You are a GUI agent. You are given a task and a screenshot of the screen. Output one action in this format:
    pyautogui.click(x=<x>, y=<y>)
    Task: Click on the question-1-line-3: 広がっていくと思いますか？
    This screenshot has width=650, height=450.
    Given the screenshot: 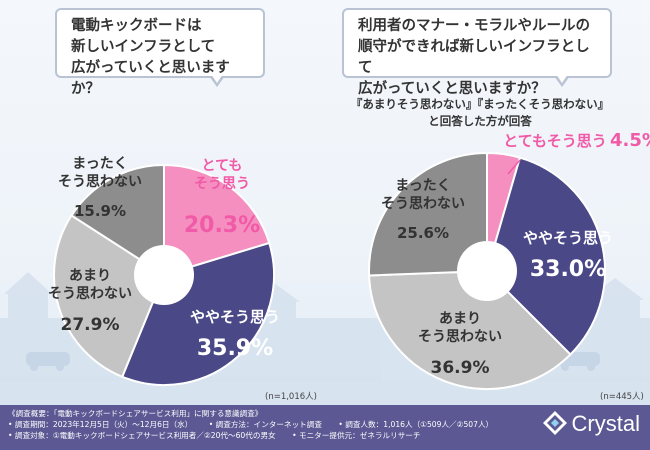 What is the action you would take?
    pyautogui.click(x=150, y=78)
    